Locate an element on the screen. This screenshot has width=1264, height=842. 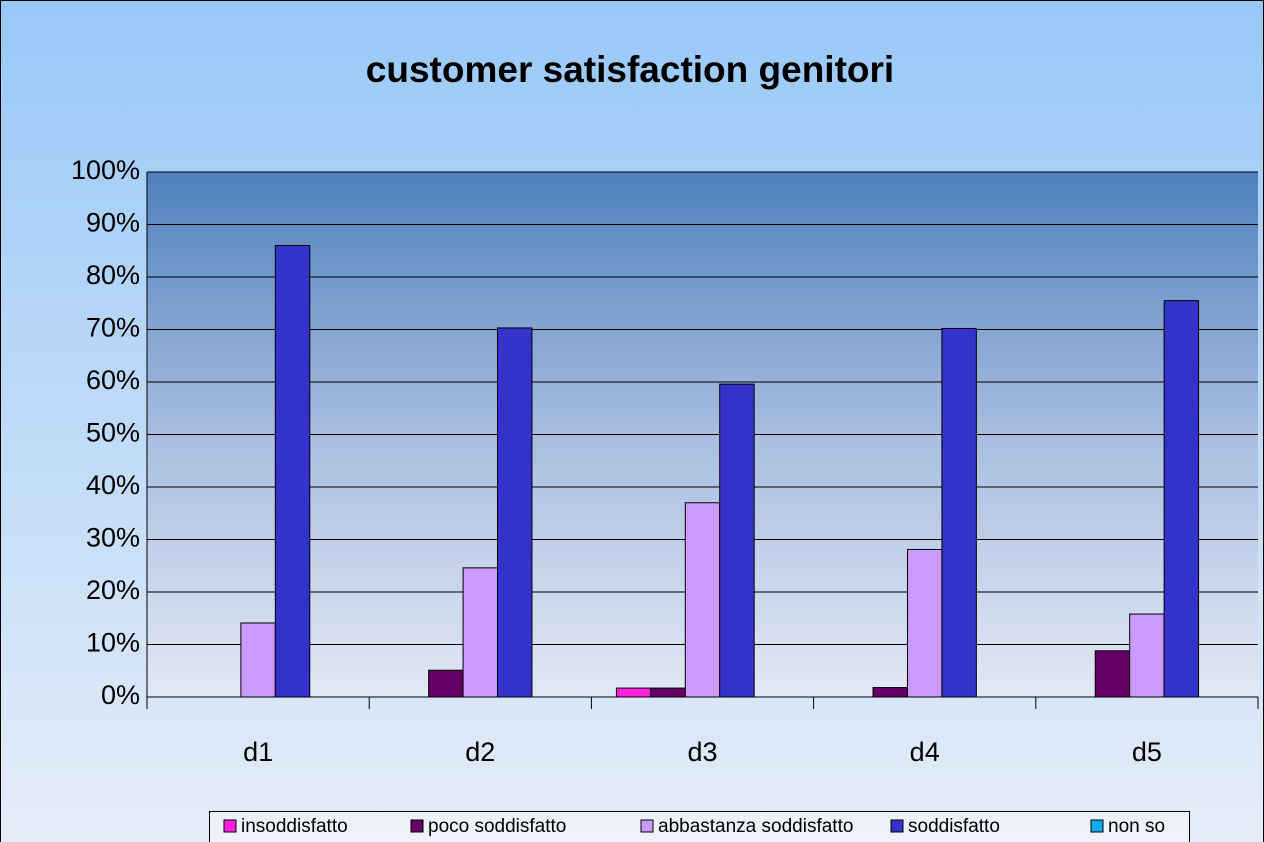
legend is located at coordinates (699, 826).